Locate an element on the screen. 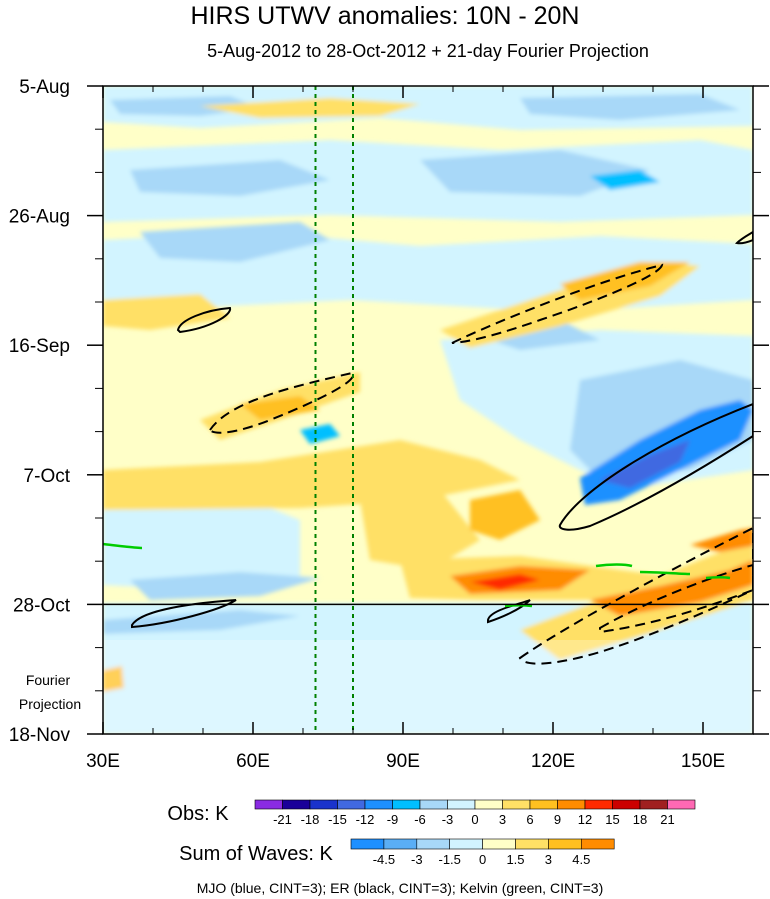  colorbar-level-label: -4.5 is located at coordinates (384, 859).